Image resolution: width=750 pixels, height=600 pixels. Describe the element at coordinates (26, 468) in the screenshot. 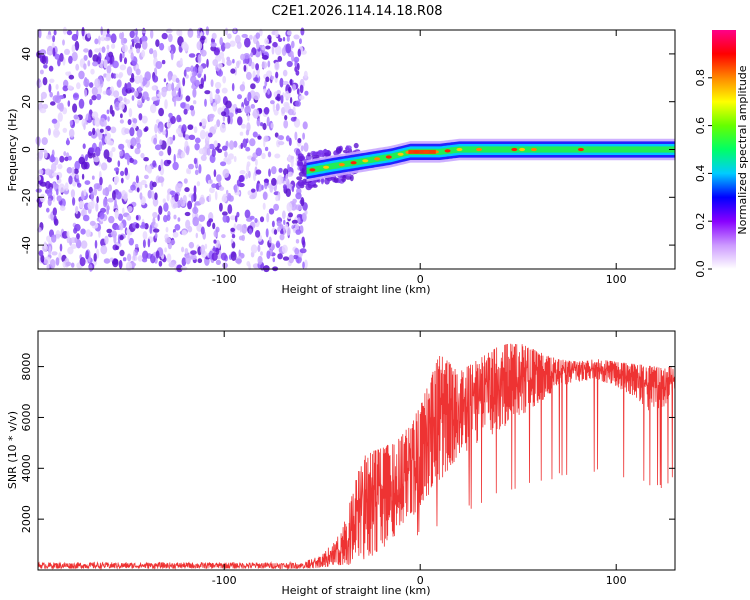

I see `y-tick-label: 4000` at that location.